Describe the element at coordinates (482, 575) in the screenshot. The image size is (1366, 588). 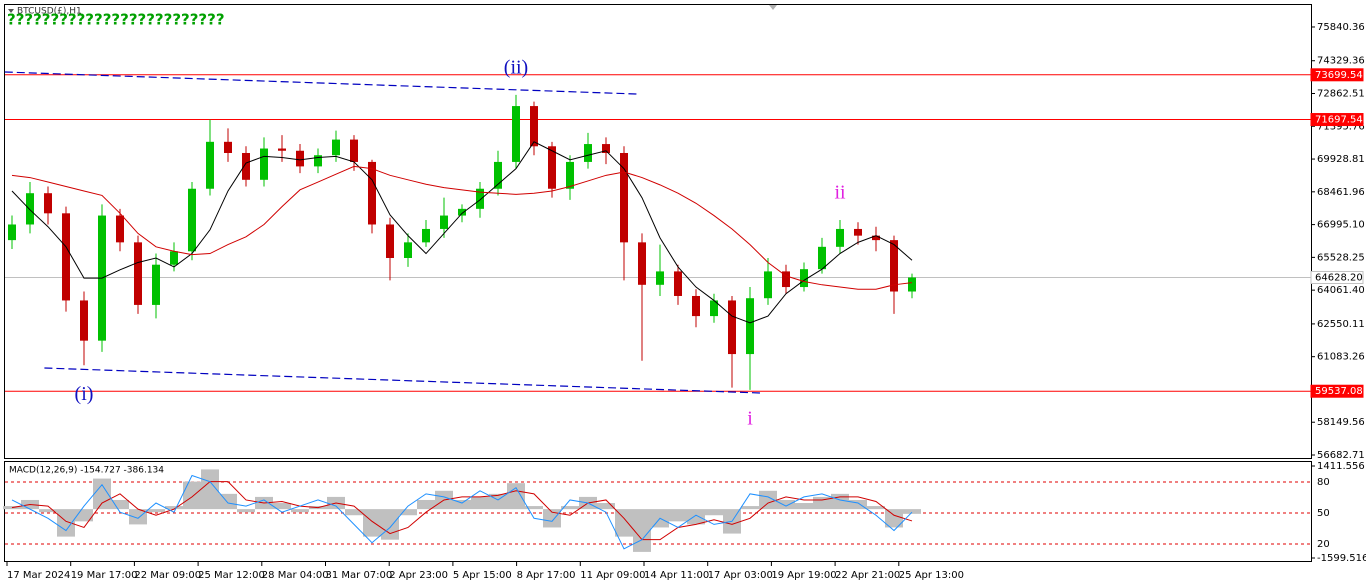
I see `x-tick-label: 5 Apr 15:00` at that location.